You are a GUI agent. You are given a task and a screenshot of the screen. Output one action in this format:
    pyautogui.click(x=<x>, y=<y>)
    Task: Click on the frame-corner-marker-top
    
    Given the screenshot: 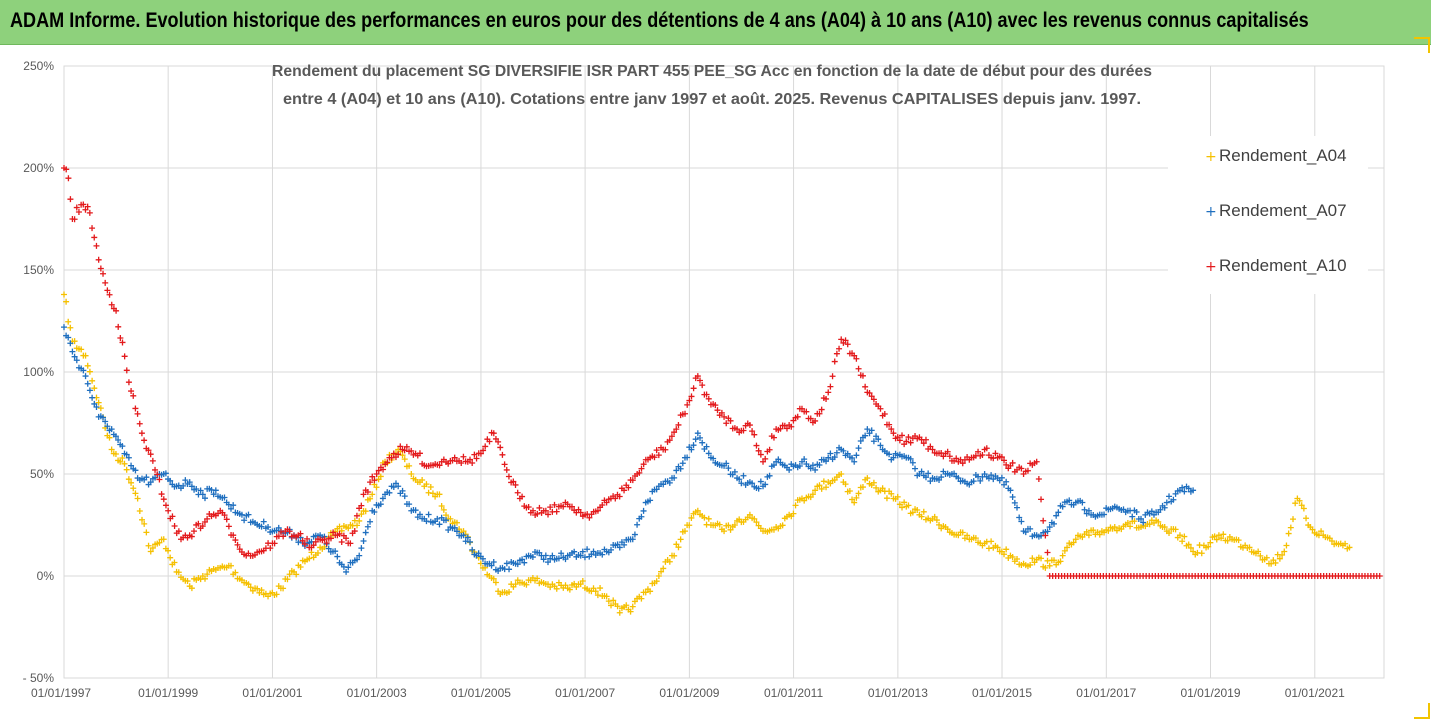 What is the action you would take?
    pyautogui.click(x=1422, y=45)
    